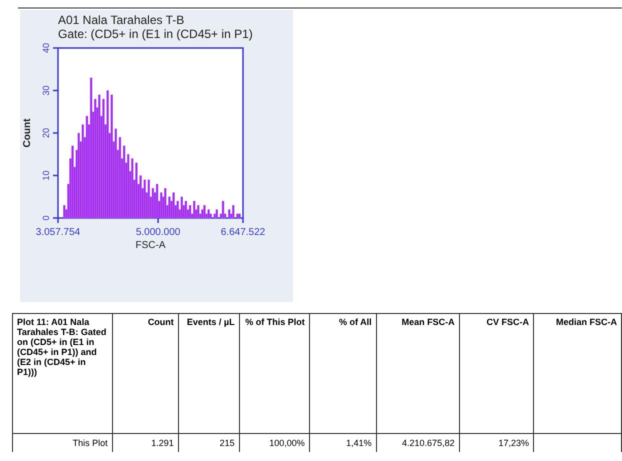 Image resolution: width=622 pixels, height=461 pixels. I want to click on text: 4.210.675,82, so click(418, 443).